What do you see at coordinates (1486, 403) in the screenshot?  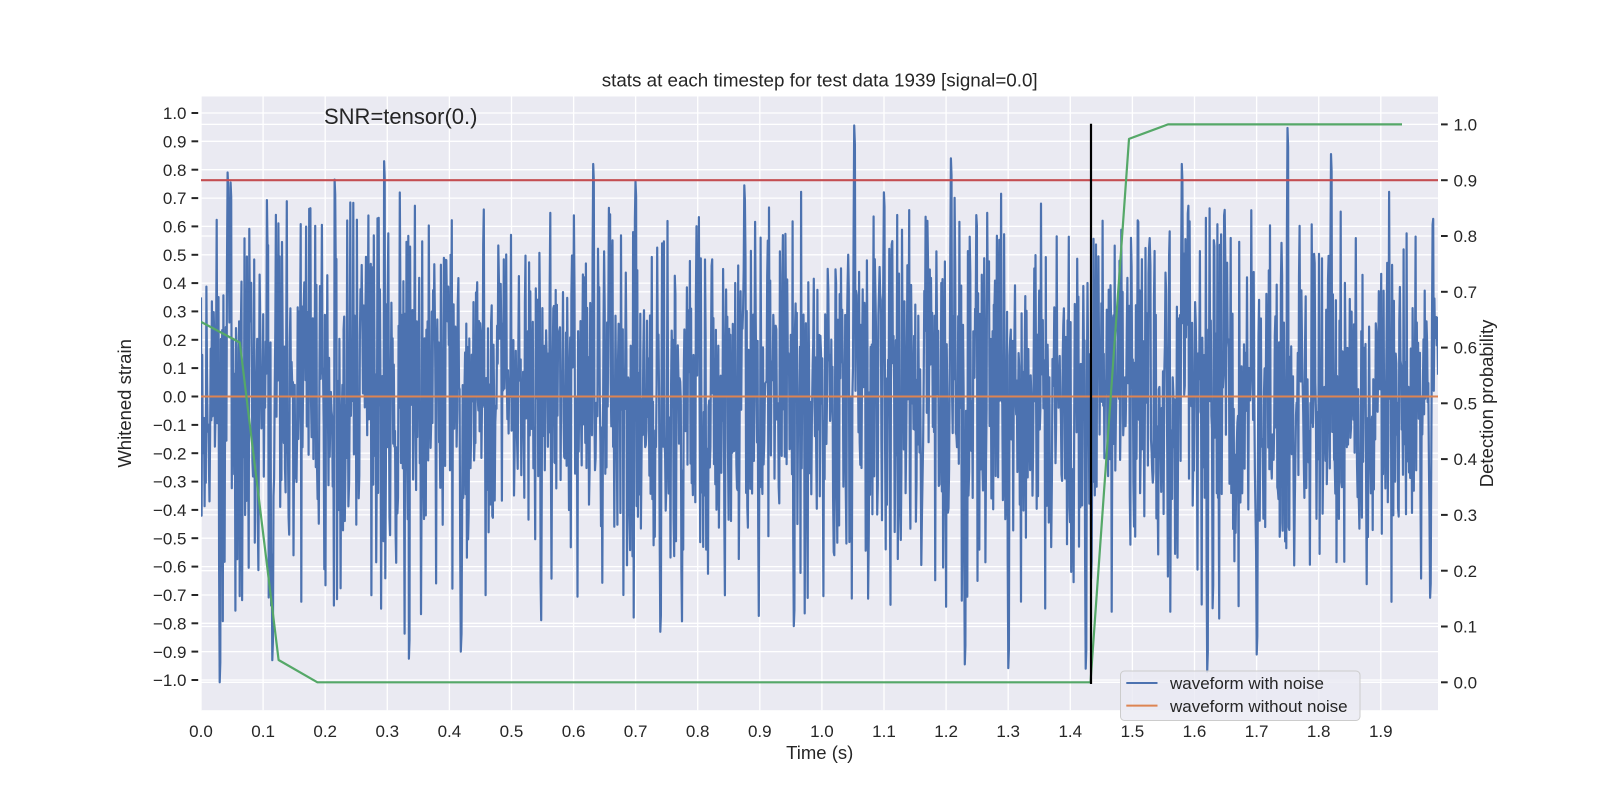 I see `svg-text: Detection probability` at bounding box center [1486, 403].